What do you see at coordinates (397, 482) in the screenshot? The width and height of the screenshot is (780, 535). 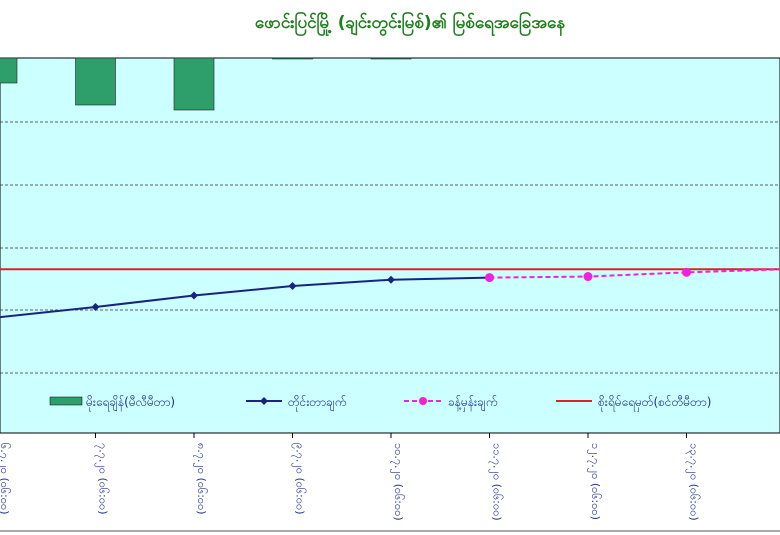 I see `x-tick-label: ၁၀.၇.၂၀ (၀၆:၀၀)` at bounding box center [397, 482].